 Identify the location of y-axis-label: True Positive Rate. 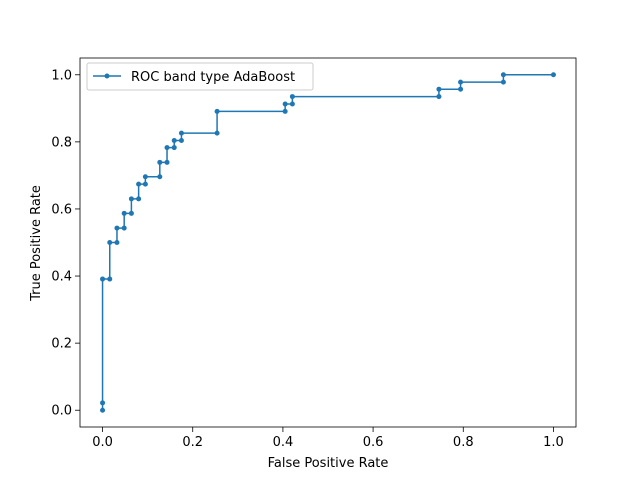
(36, 243).